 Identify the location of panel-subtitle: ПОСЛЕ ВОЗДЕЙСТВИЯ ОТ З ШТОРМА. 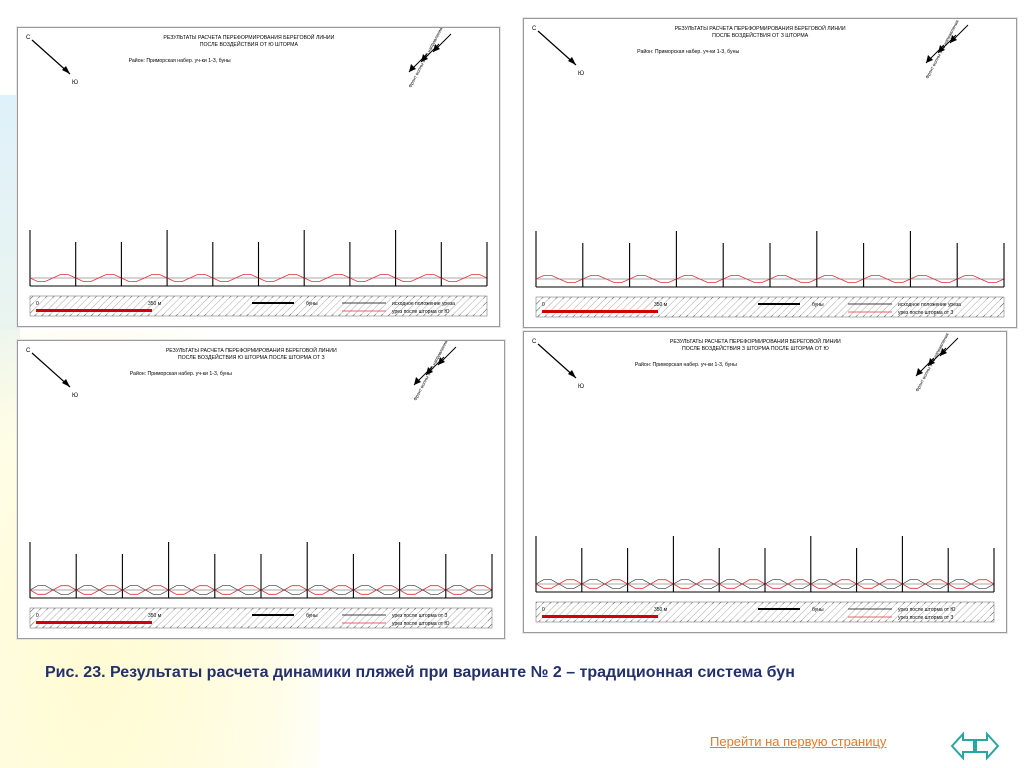
(760, 35).